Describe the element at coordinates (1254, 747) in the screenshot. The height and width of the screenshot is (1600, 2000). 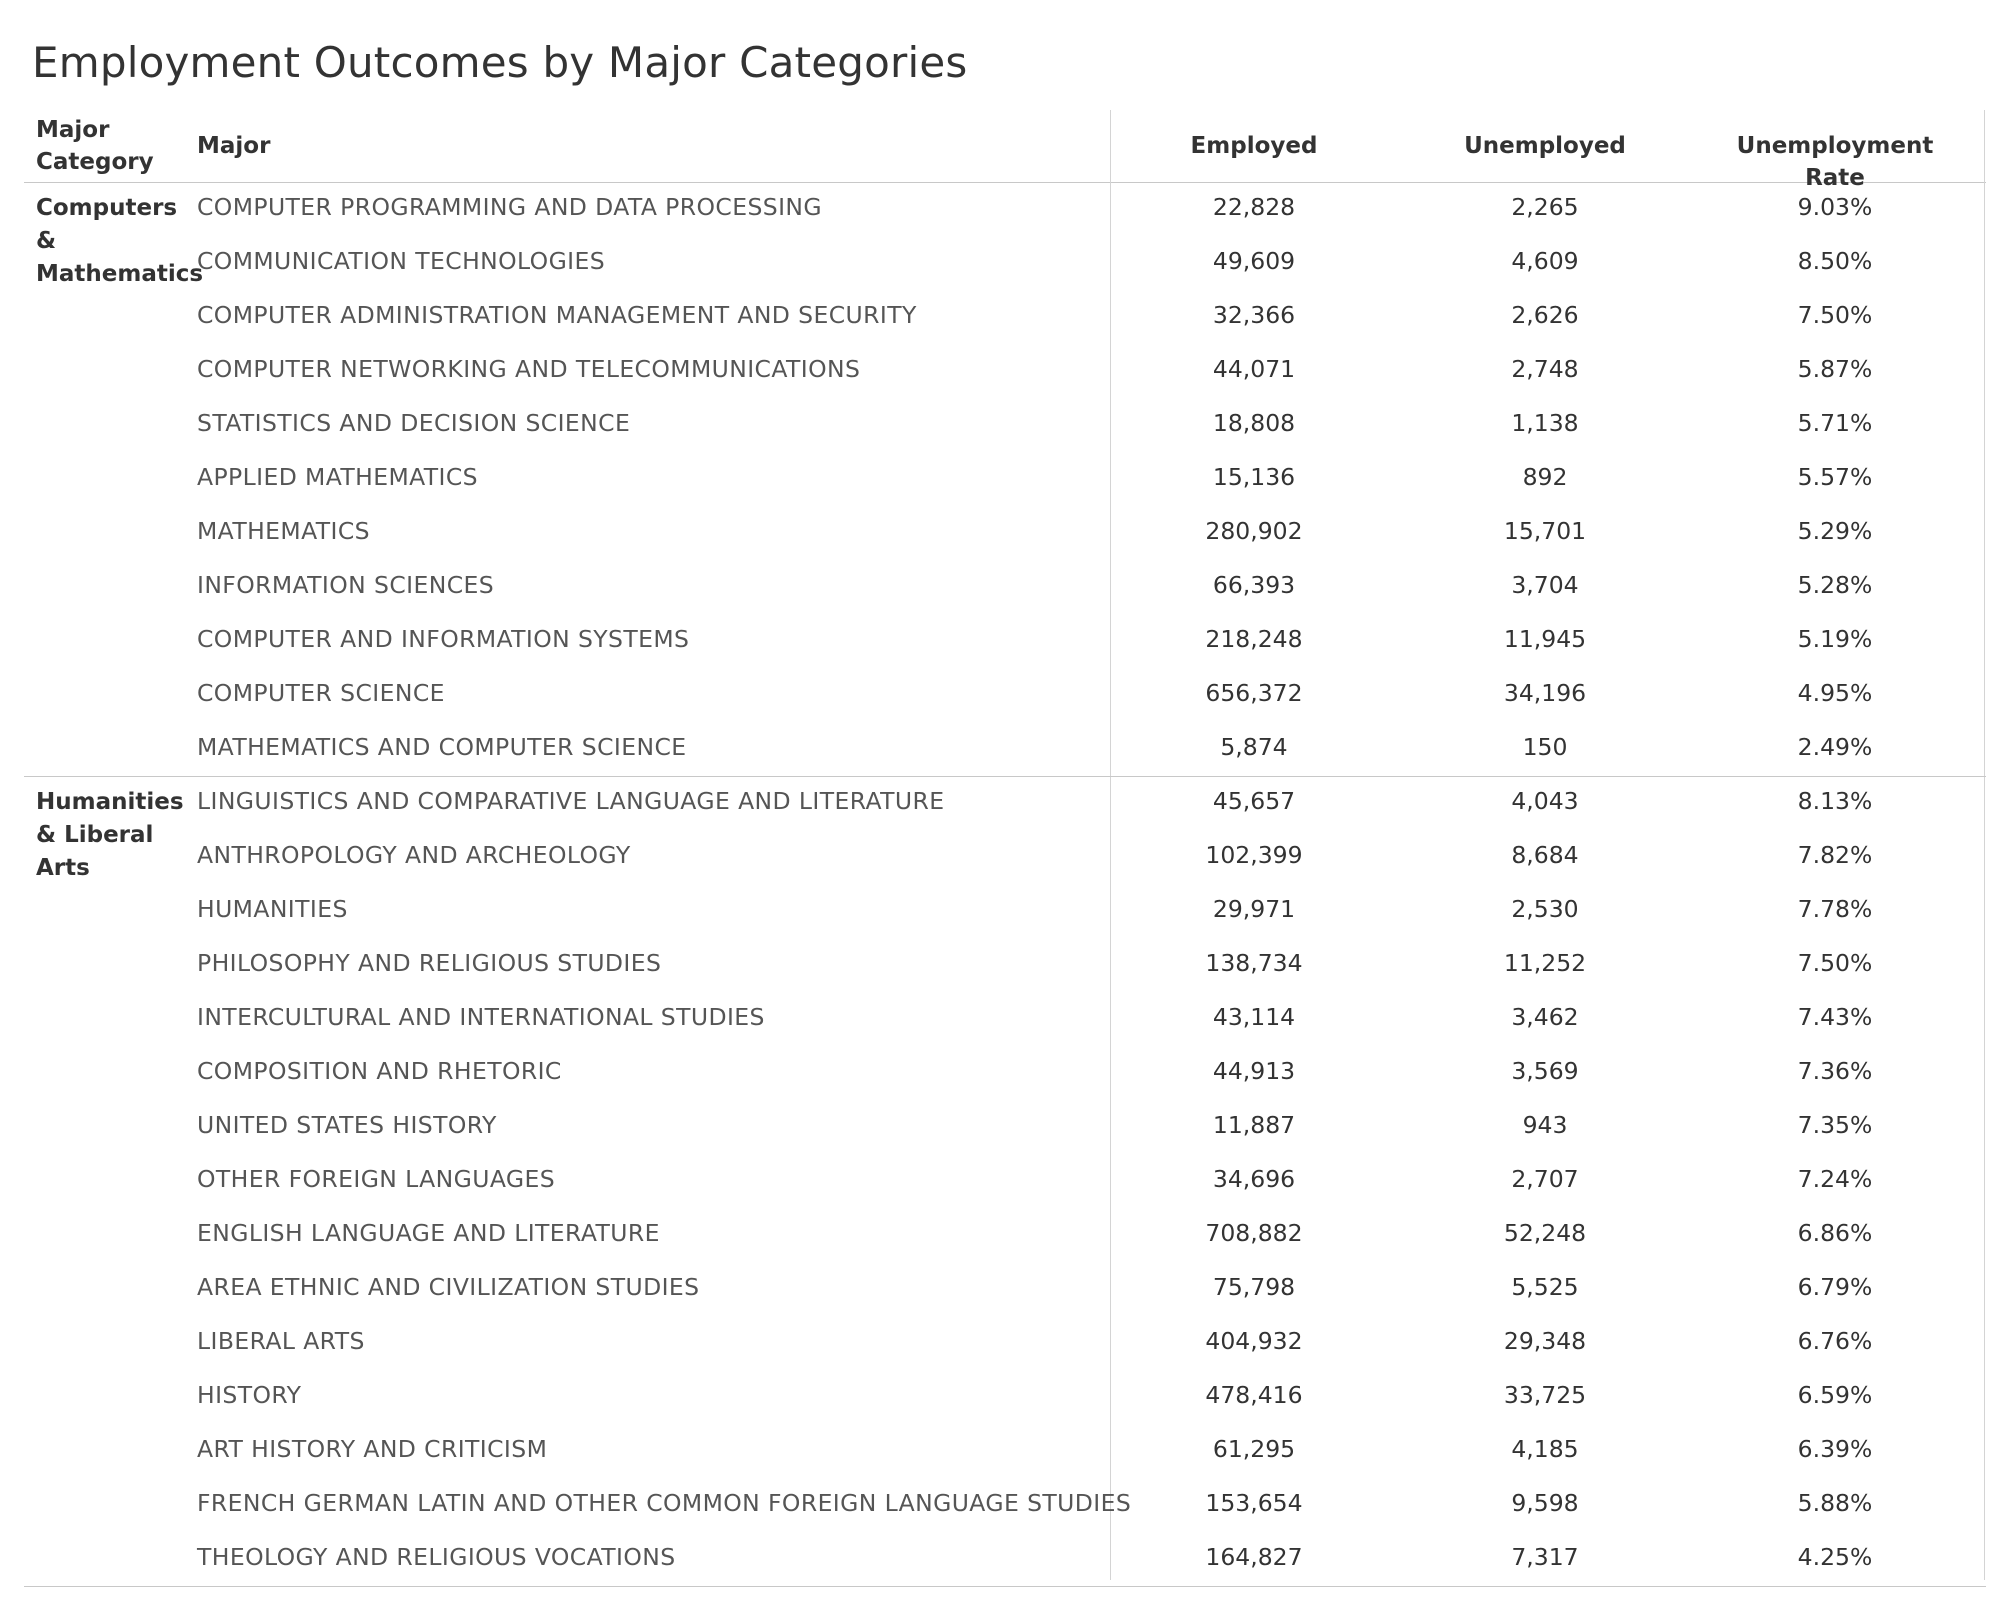
I see `employed-cell: 5,874` at that location.